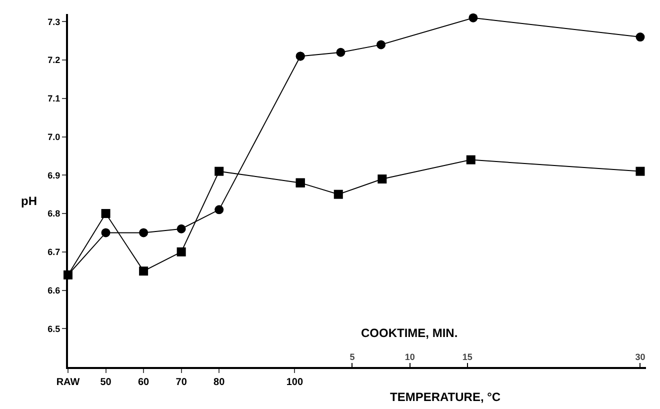  What do you see at coordinates (409, 357) in the screenshot?
I see `x2-tick-label: 10` at bounding box center [409, 357].